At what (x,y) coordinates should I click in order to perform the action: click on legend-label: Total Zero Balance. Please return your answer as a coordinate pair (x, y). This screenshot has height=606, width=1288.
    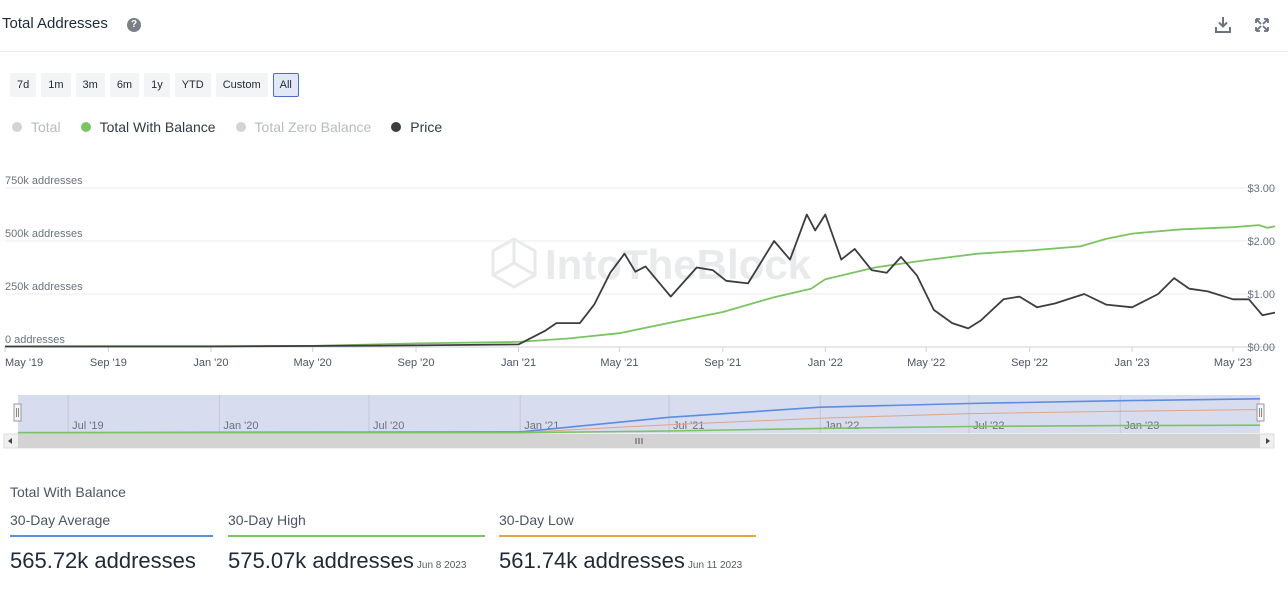
    Looking at the image, I should click on (313, 127).